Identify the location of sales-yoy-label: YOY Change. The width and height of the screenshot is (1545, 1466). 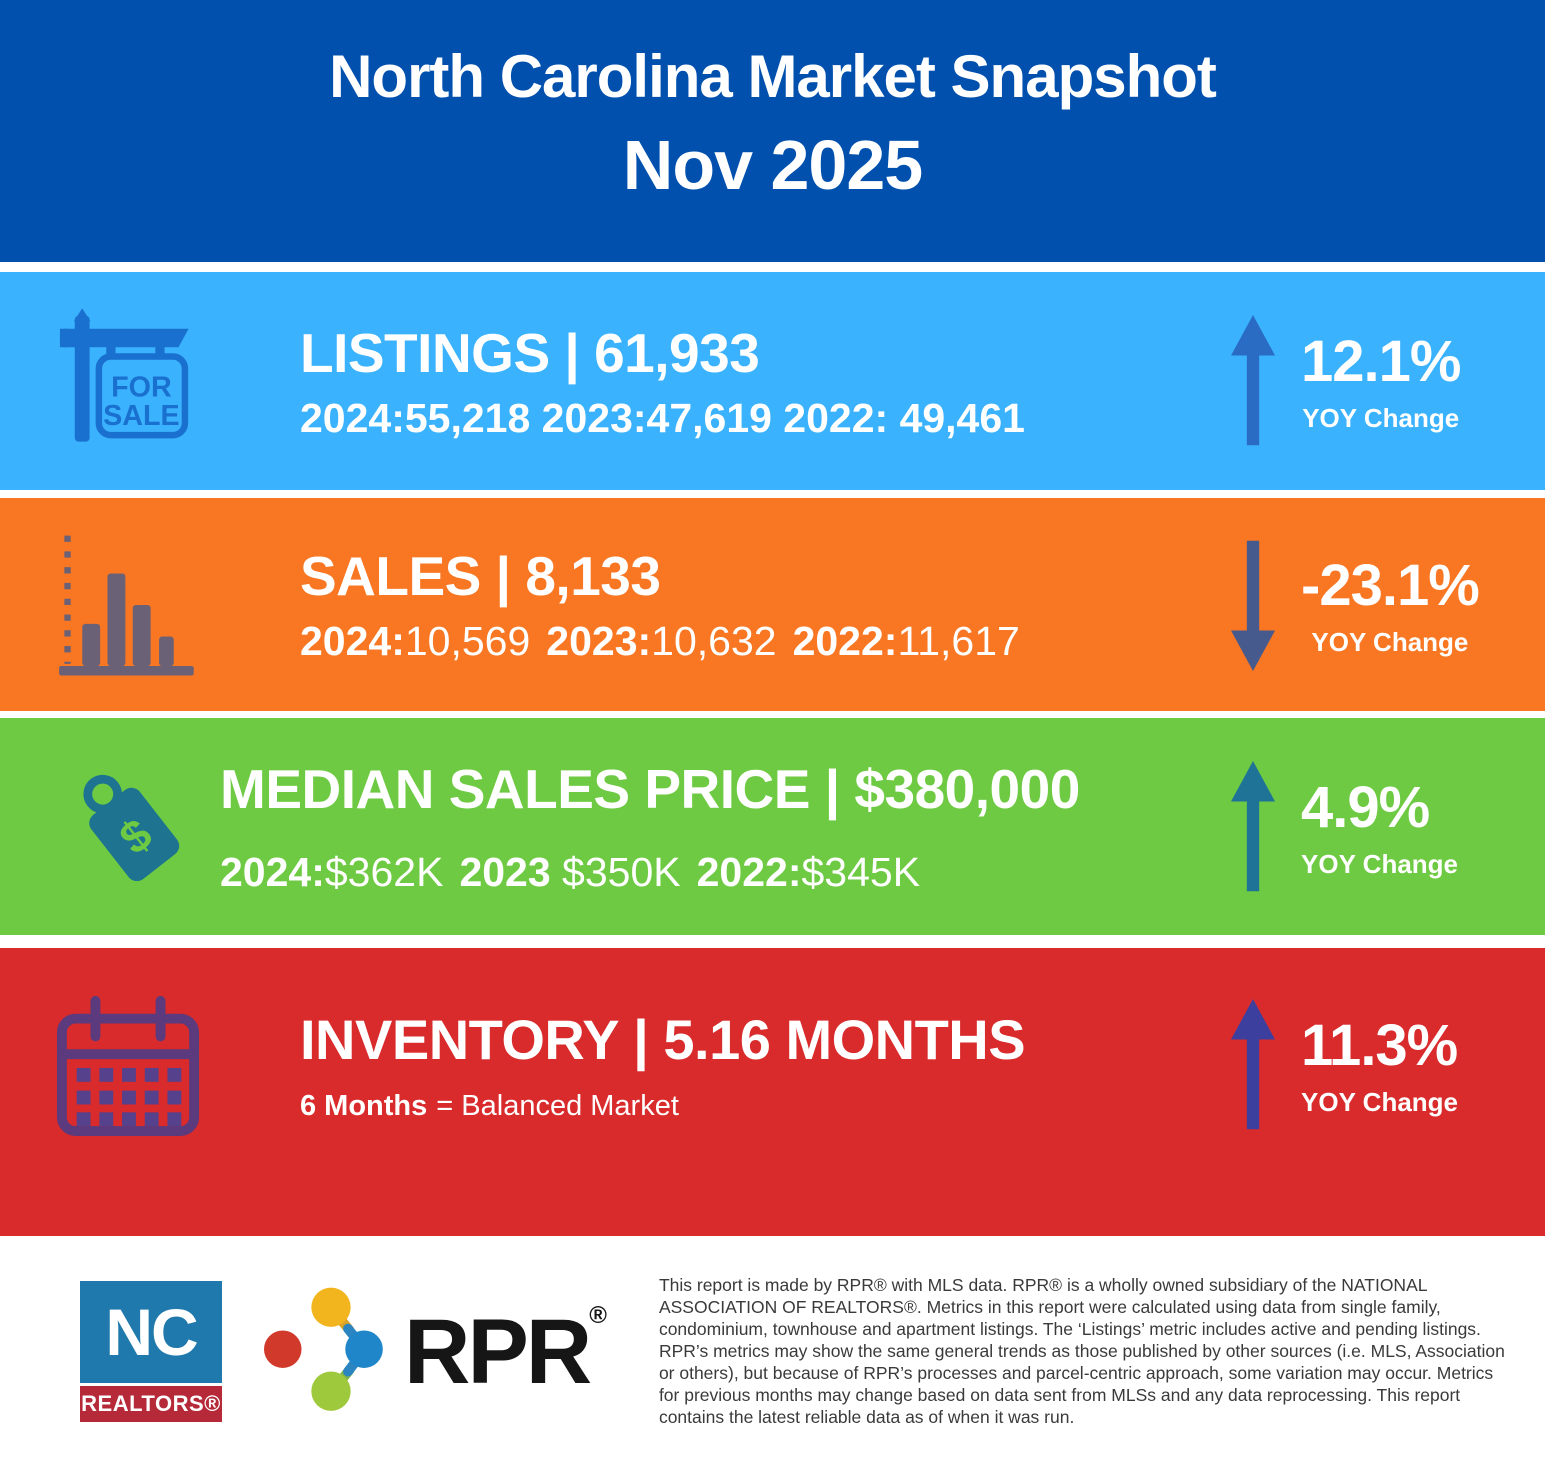
(1390, 641).